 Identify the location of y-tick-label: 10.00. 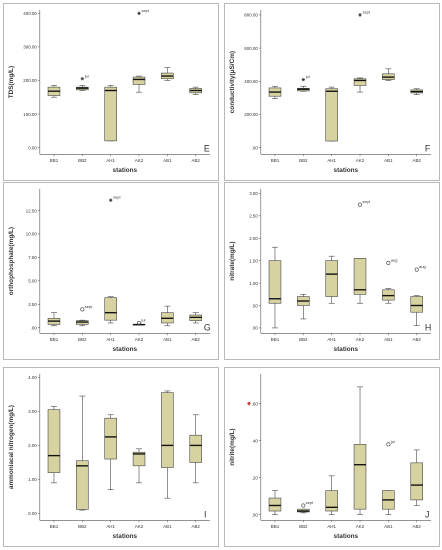
(32, 234).